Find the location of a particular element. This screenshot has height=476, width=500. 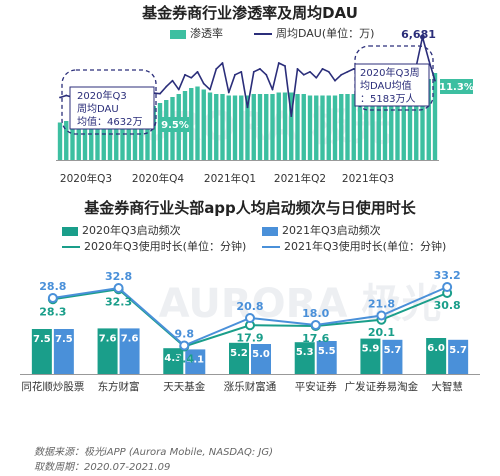

chart2-legend-2021-freq: 2021年Q3启动频次 is located at coordinates (321, 230).